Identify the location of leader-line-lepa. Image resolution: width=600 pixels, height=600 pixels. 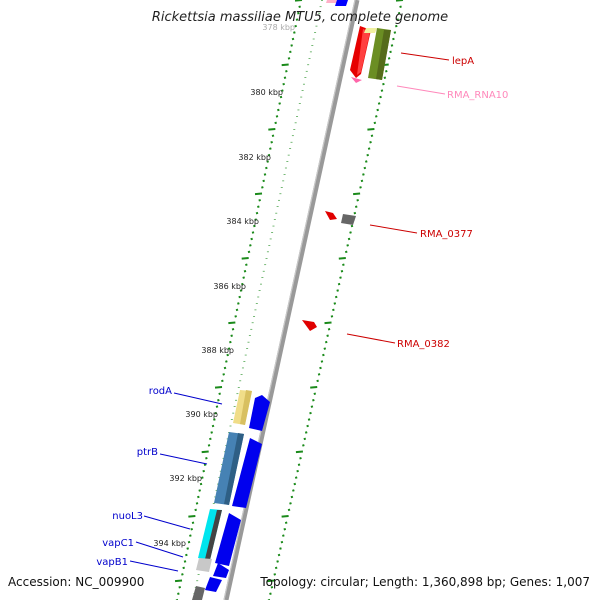
(425, 56).